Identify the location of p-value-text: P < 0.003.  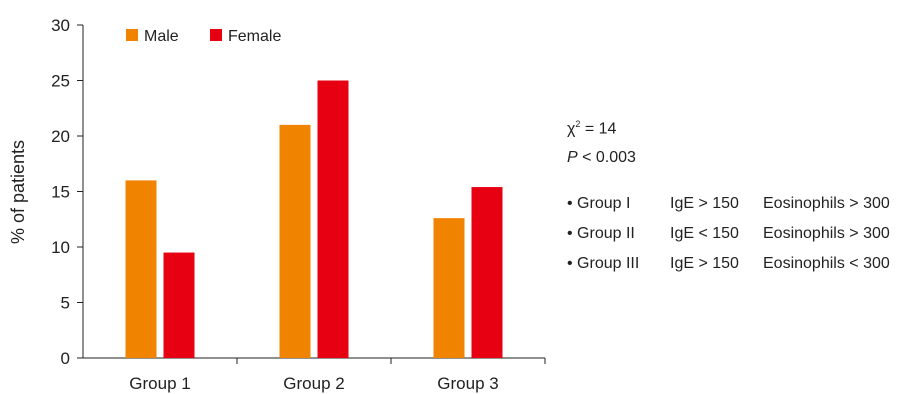
(601, 158).